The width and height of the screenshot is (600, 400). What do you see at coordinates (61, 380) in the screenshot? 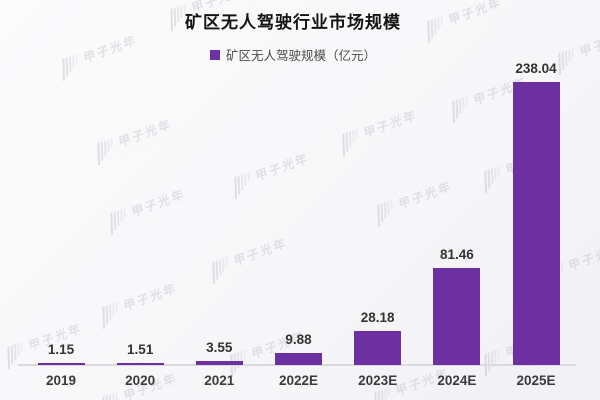
I see `x-axis-label: 2019` at bounding box center [61, 380].